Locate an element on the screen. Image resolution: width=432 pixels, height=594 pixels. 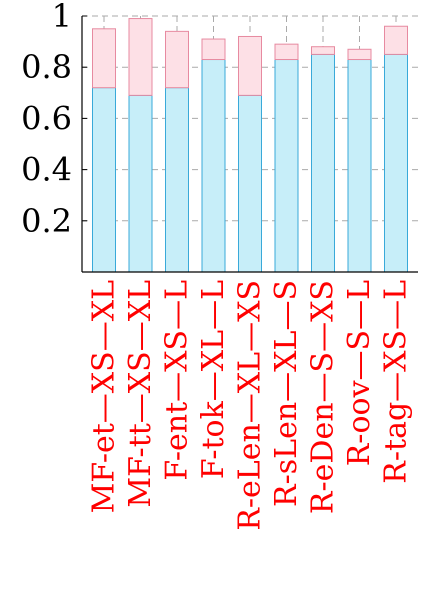
x-tick-label-8: R-tag—XS—L is located at coordinates (396, 382).